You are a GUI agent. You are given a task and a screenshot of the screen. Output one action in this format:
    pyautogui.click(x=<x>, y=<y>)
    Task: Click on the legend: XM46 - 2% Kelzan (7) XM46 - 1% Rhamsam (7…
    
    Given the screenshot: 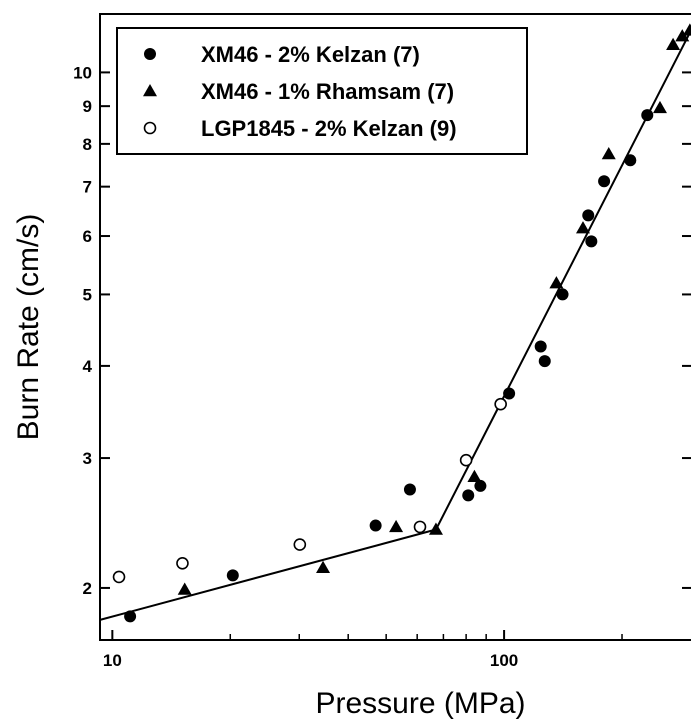 What is the action you would take?
    pyautogui.click(x=322, y=91)
    